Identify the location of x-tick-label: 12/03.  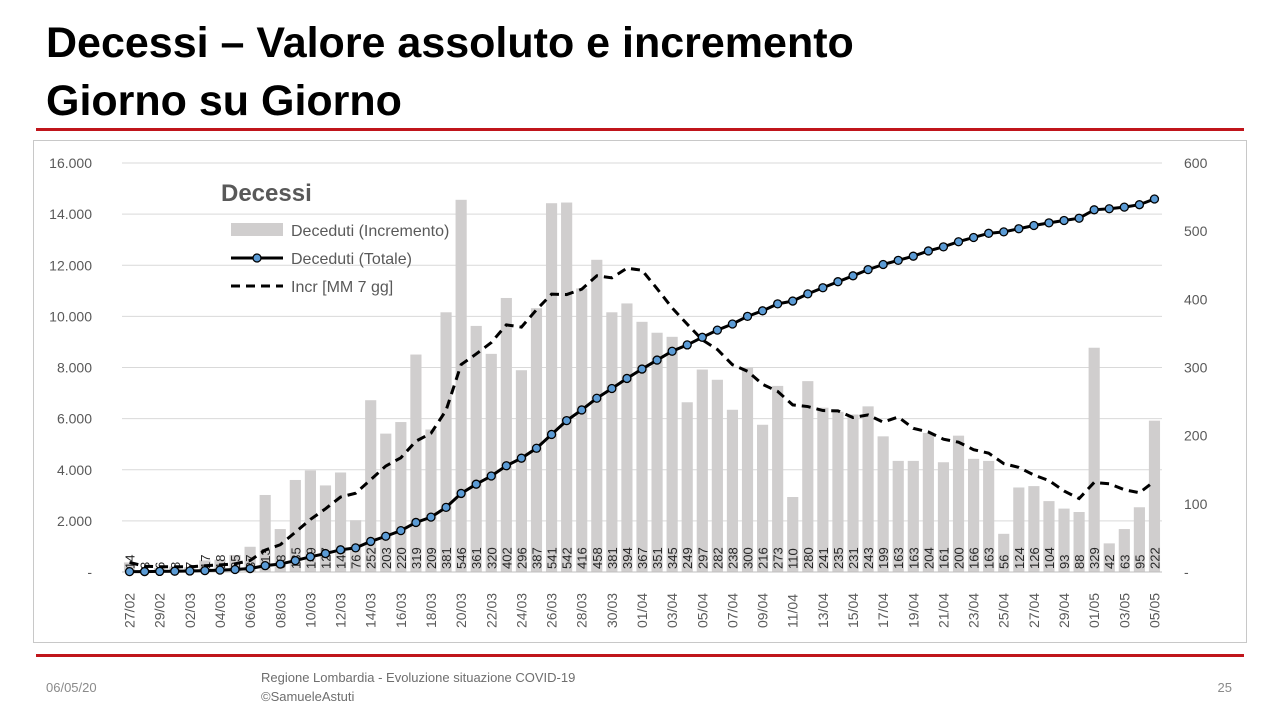
(341, 610).